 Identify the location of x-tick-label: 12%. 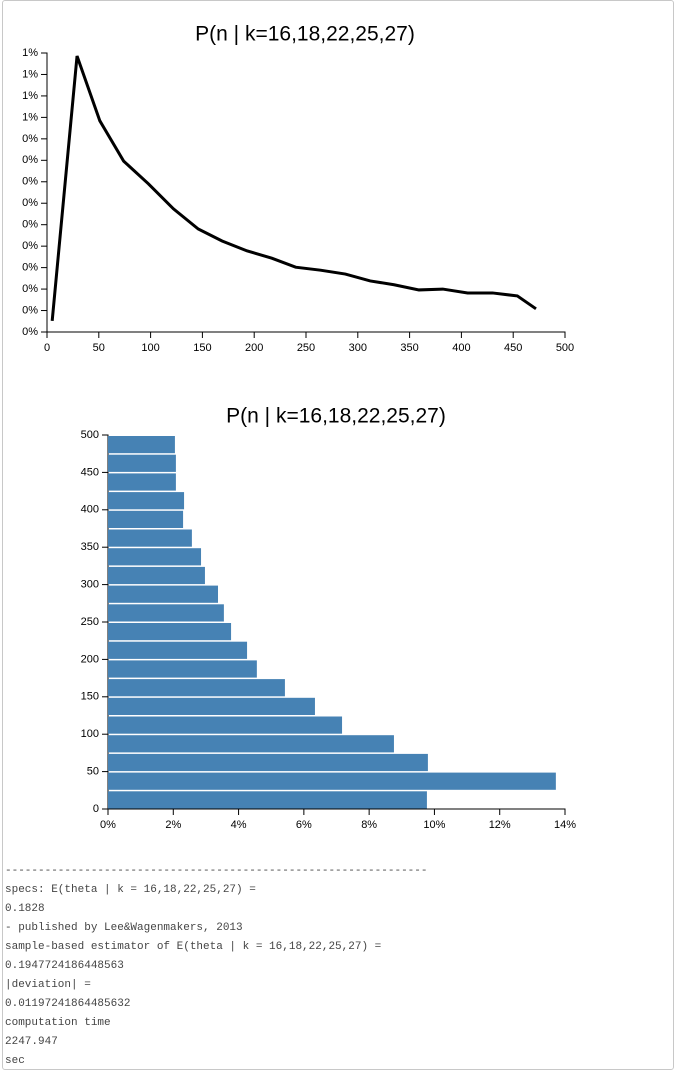
(500, 825).